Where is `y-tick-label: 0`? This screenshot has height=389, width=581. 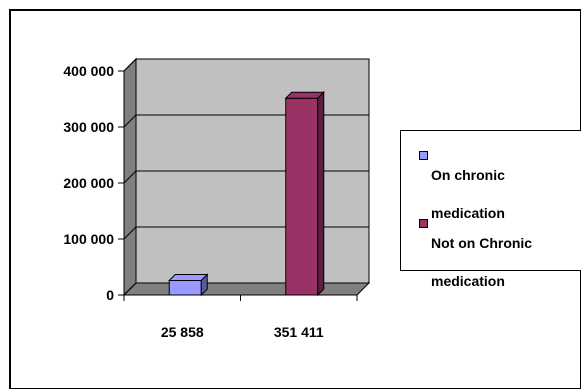
y-tick-label: 0 is located at coordinates (110, 295).